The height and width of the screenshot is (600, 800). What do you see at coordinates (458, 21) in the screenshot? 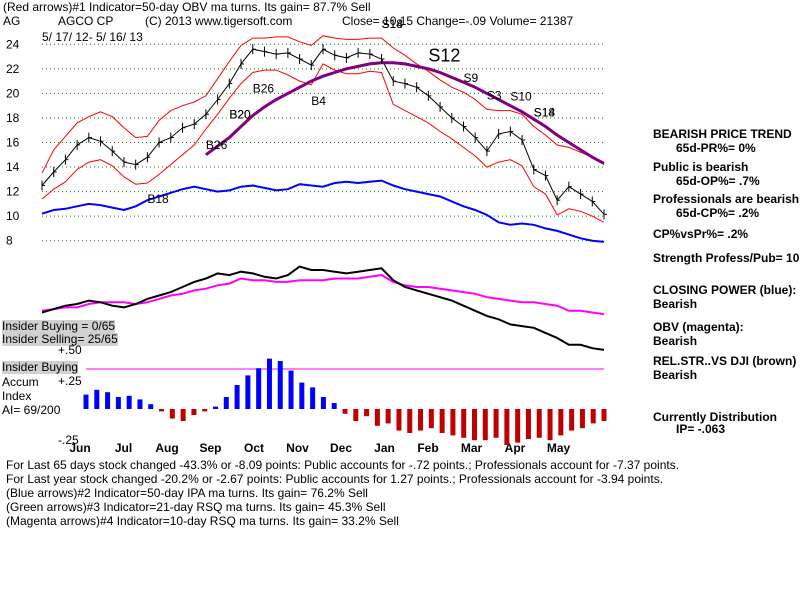
I see `quote-label: Close= 10.15 Change=-.09 Volume= 21387` at bounding box center [458, 21].